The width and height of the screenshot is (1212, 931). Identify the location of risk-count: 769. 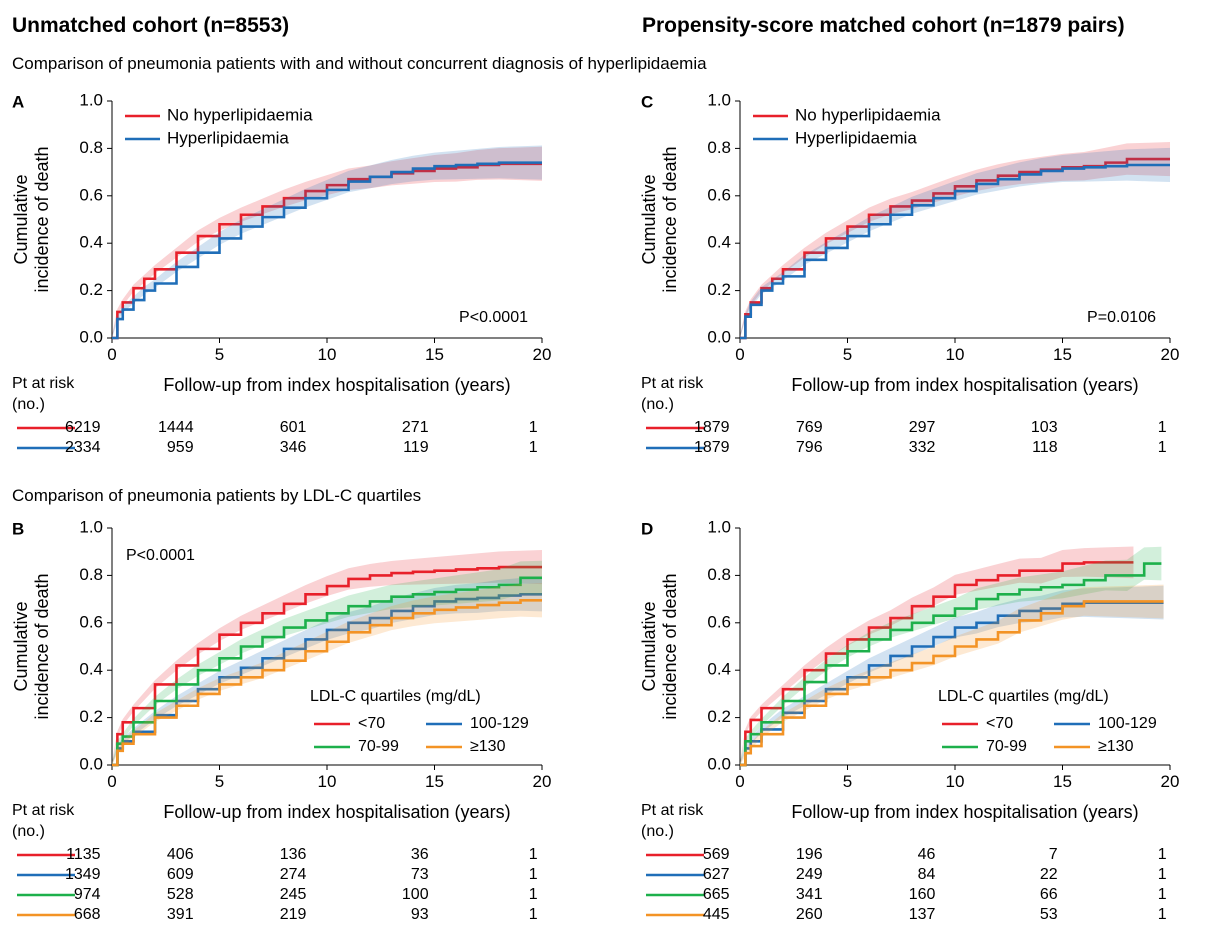
(809, 427).